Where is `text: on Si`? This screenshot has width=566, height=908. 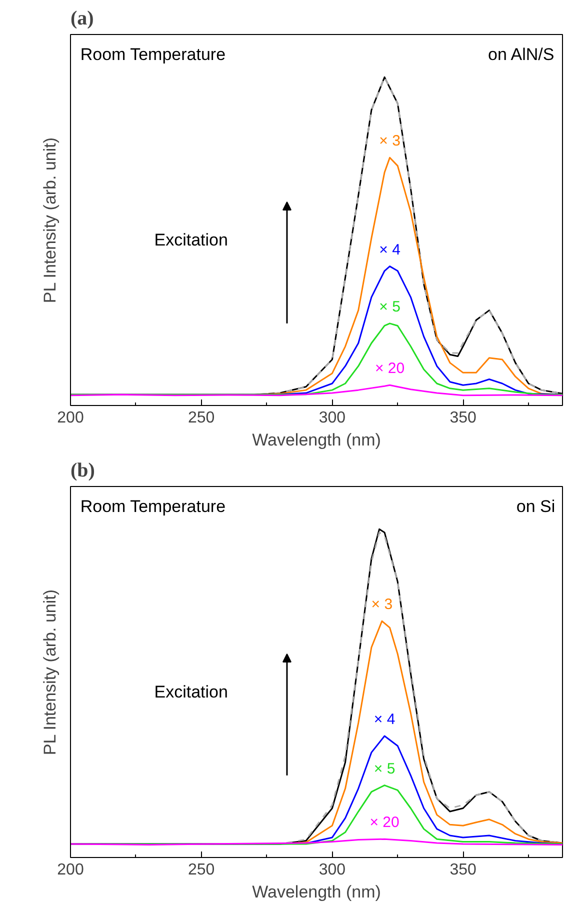 text: on Si is located at coordinates (536, 506).